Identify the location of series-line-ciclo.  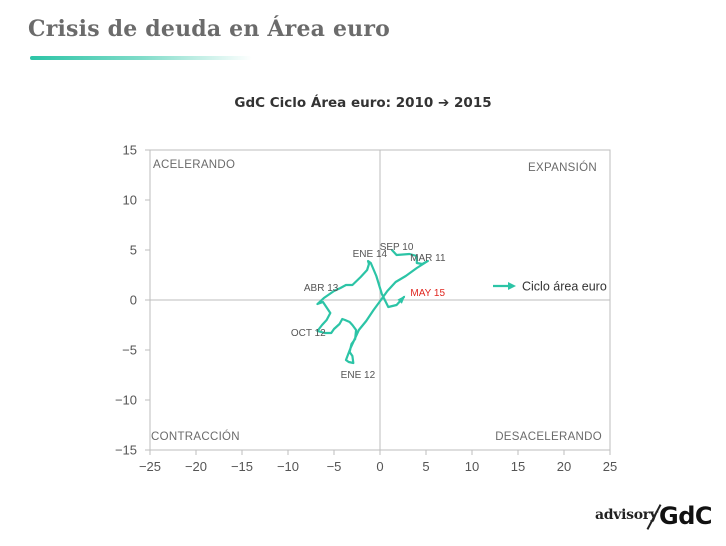
(372, 306).